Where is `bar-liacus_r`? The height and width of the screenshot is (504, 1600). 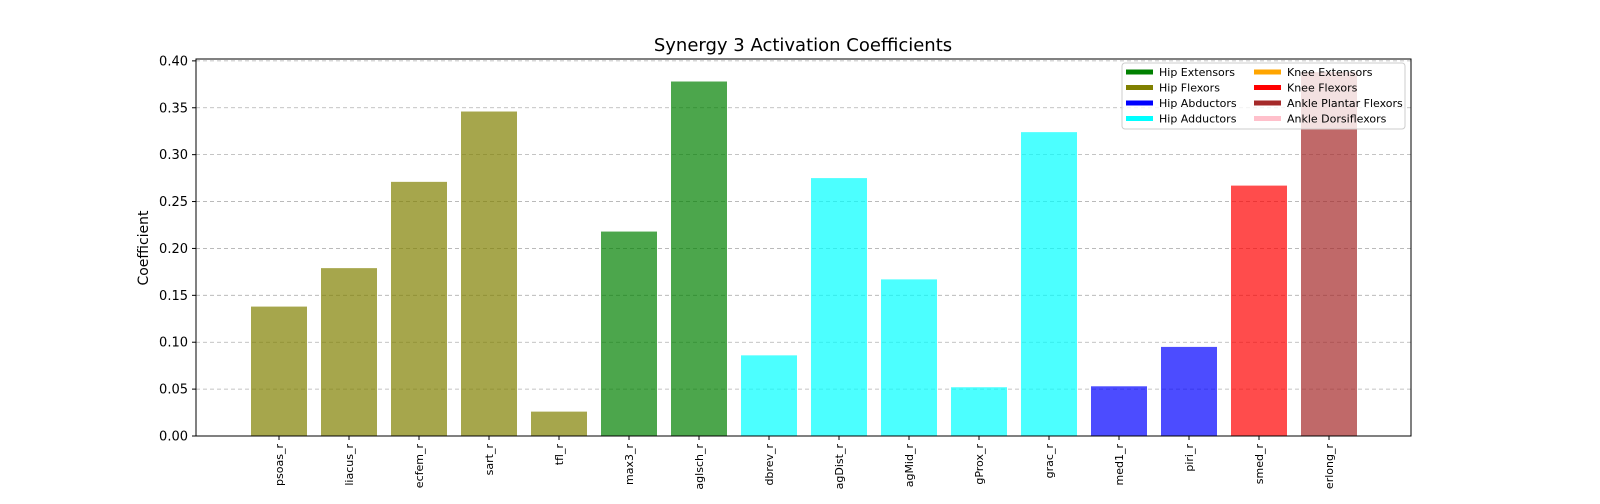 bar-liacus_r is located at coordinates (349, 352).